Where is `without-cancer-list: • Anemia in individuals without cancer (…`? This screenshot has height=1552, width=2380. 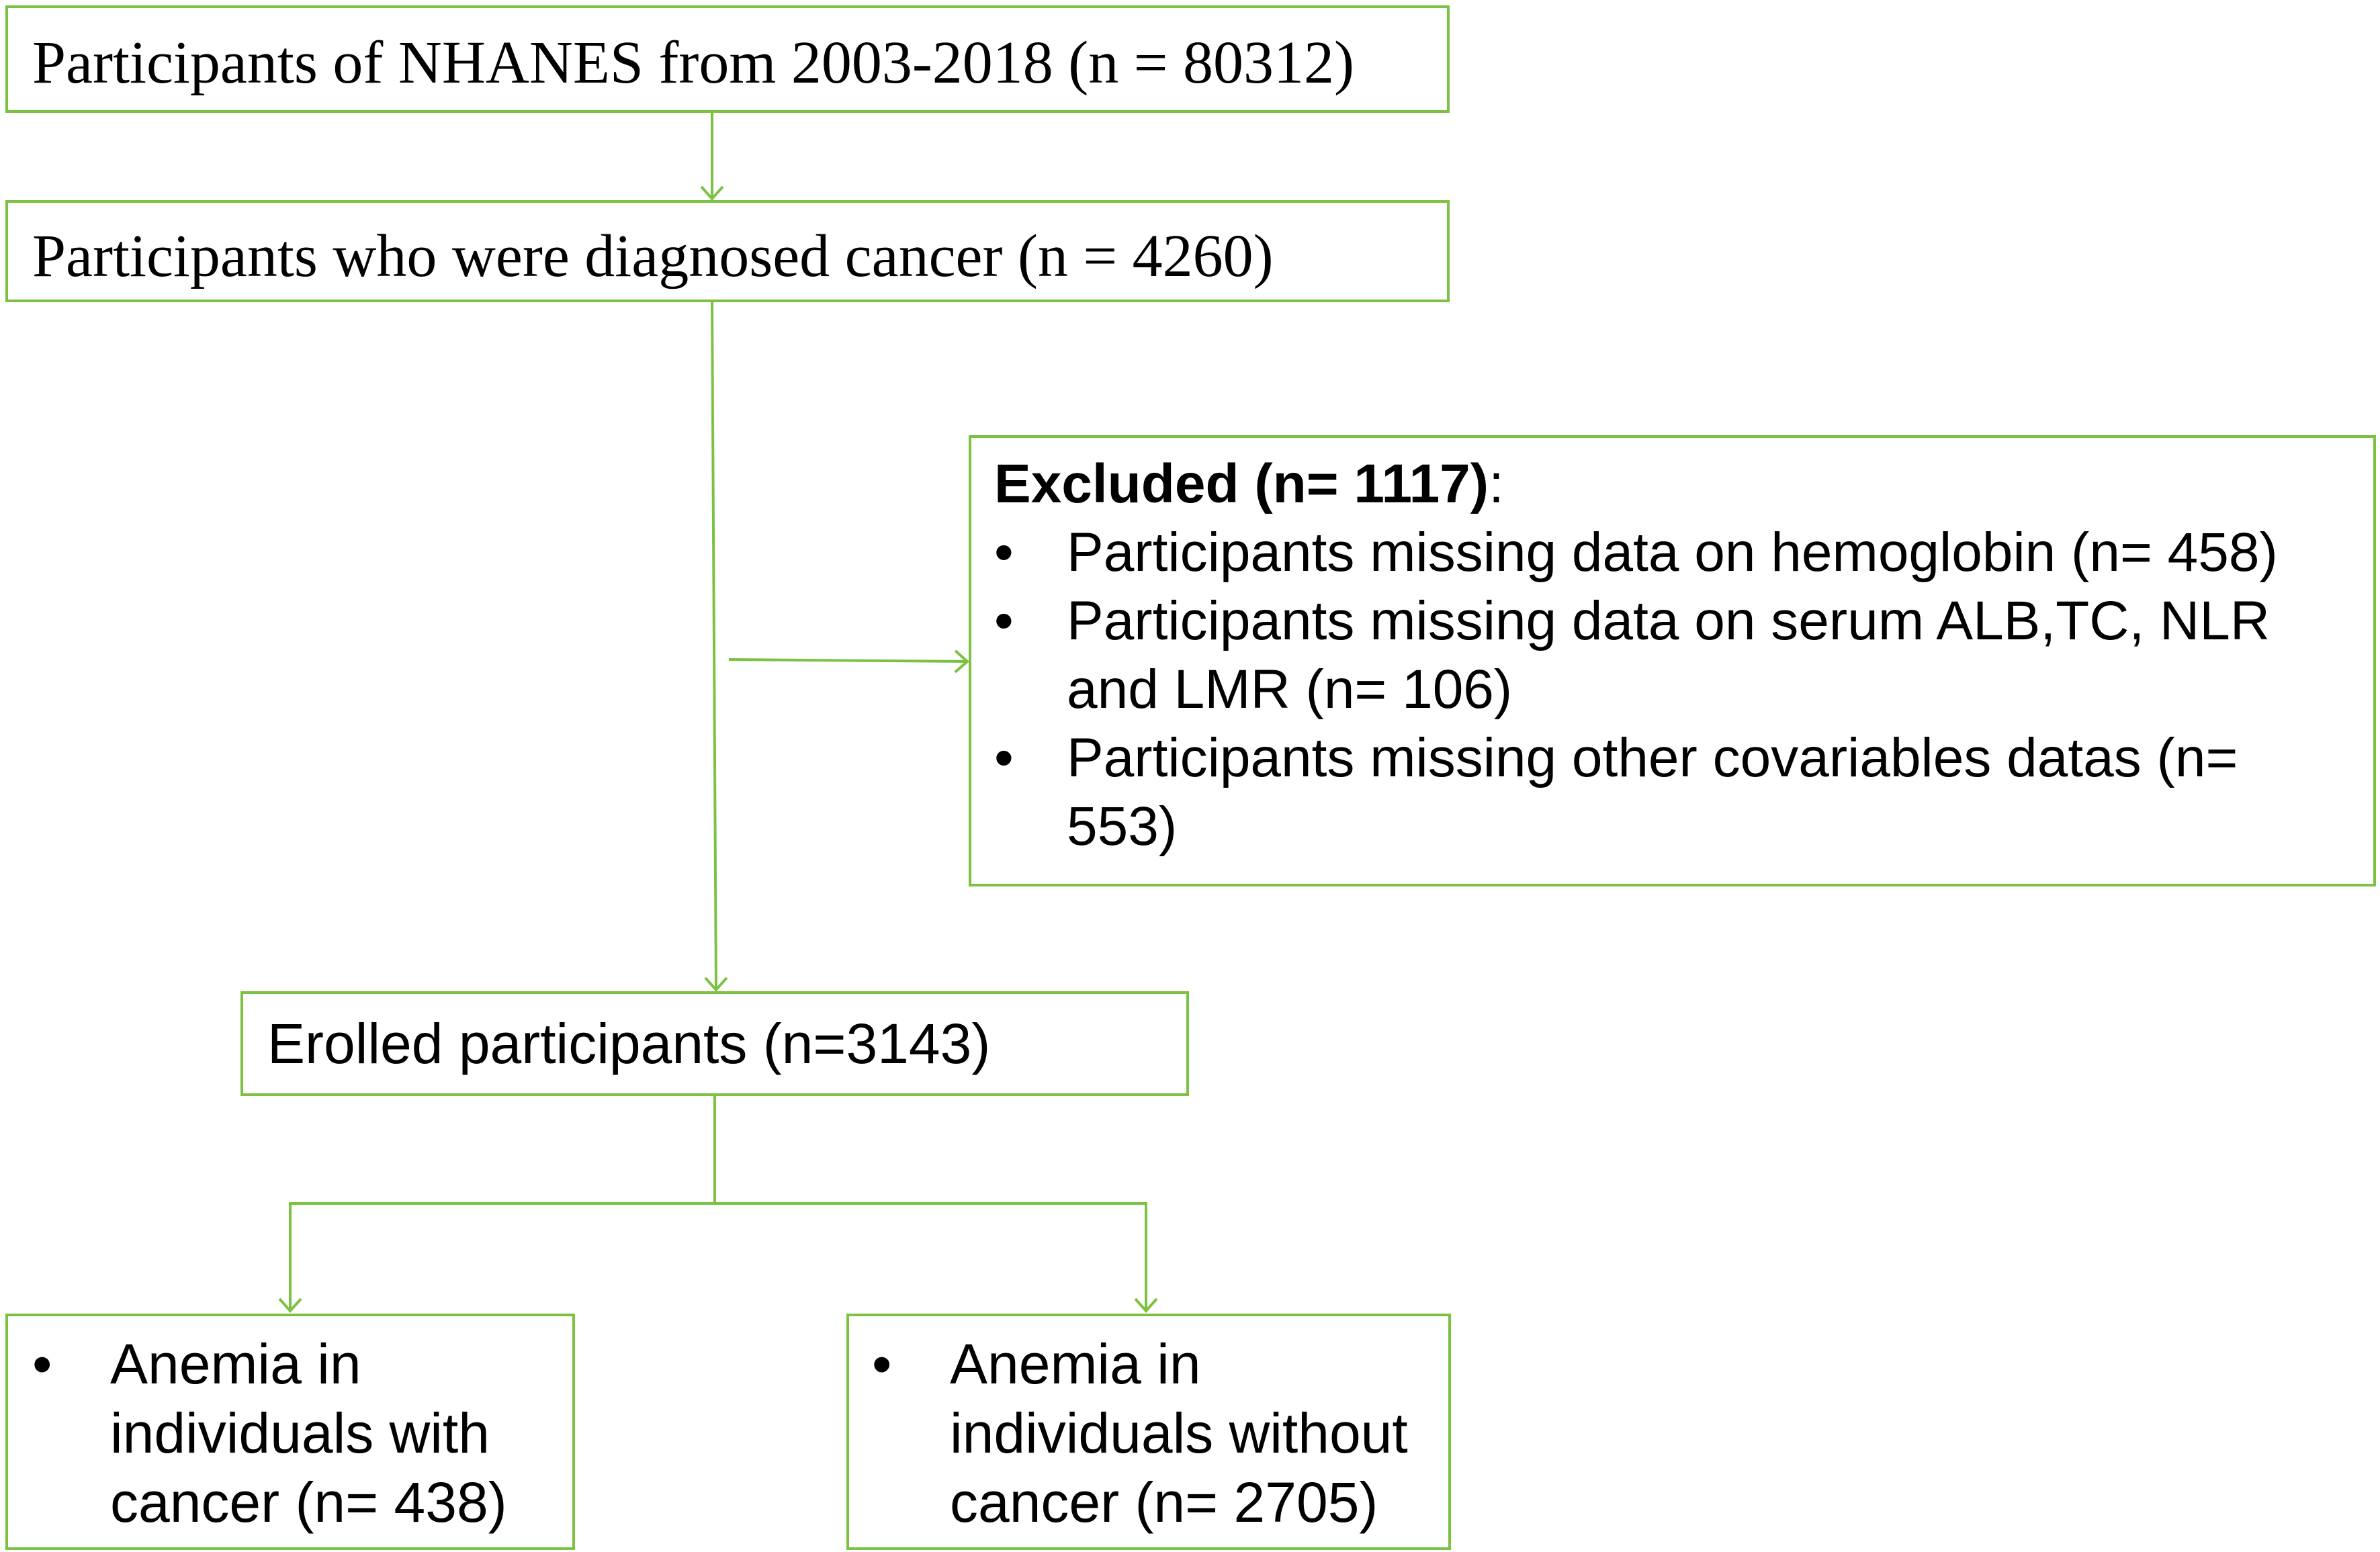
without-cancer-list: • Anemia in individuals without cancer (… is located at coordinates (1140, 1433).